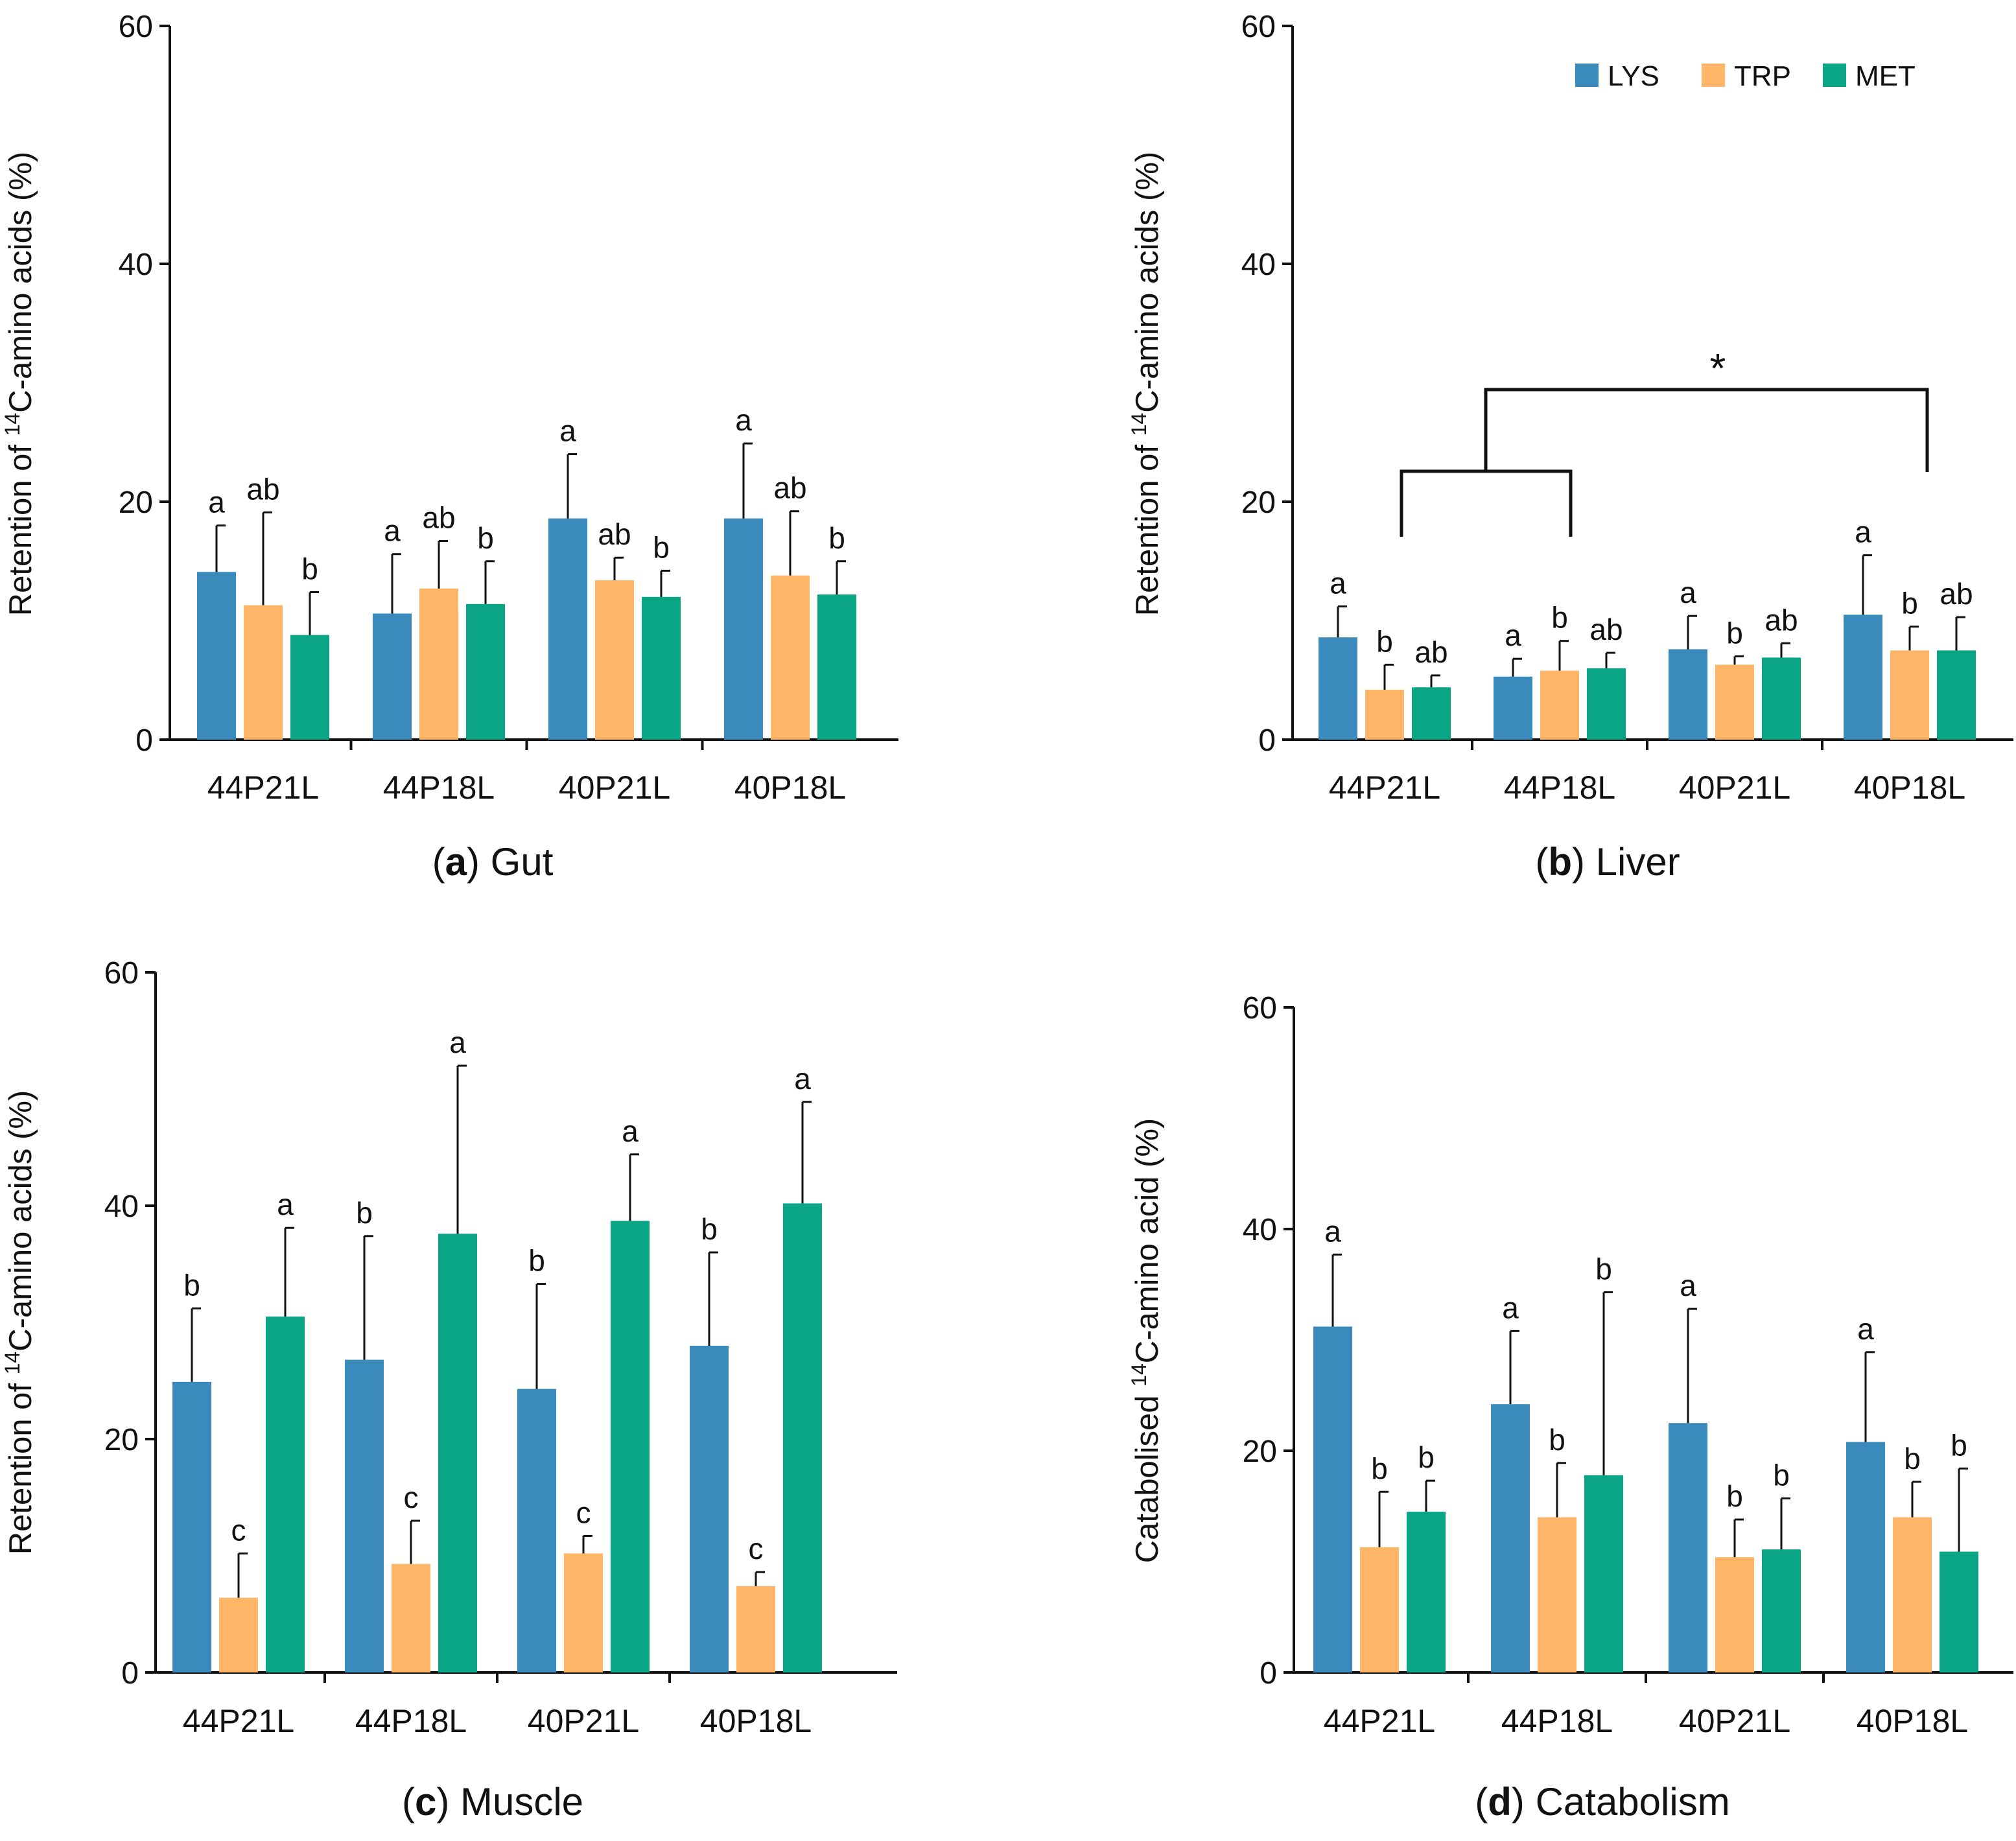 The width and height of the screenshot is (2016, 1841). I want to click on legend-label-lys: LYS, so click(1634, 76).